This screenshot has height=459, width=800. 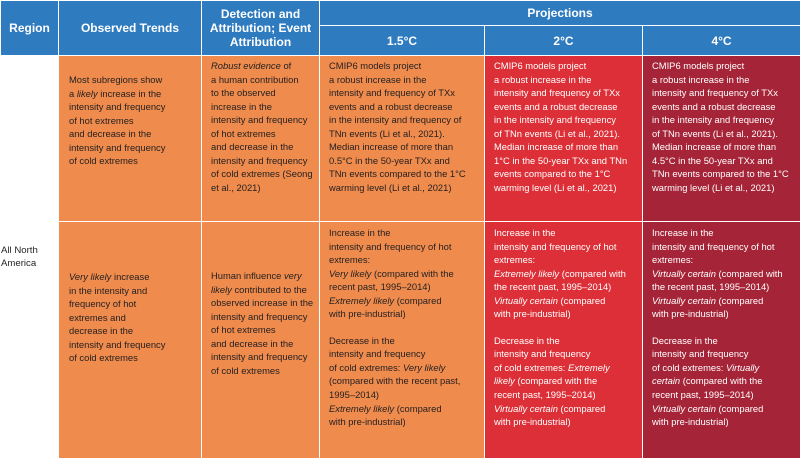 What do you see at coordinates (133, 358) in the screenshot?
I see `text-line: of cold extremes` at bounding box center [133, 358].